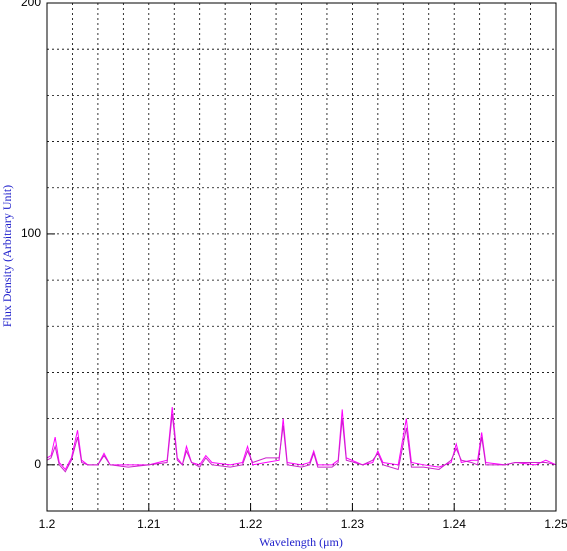 This screenshot has height=551, width=567. Describe the element at coordinates (455, 524) in the screenshot. I see `x-tick-label: 1.24` at that location.